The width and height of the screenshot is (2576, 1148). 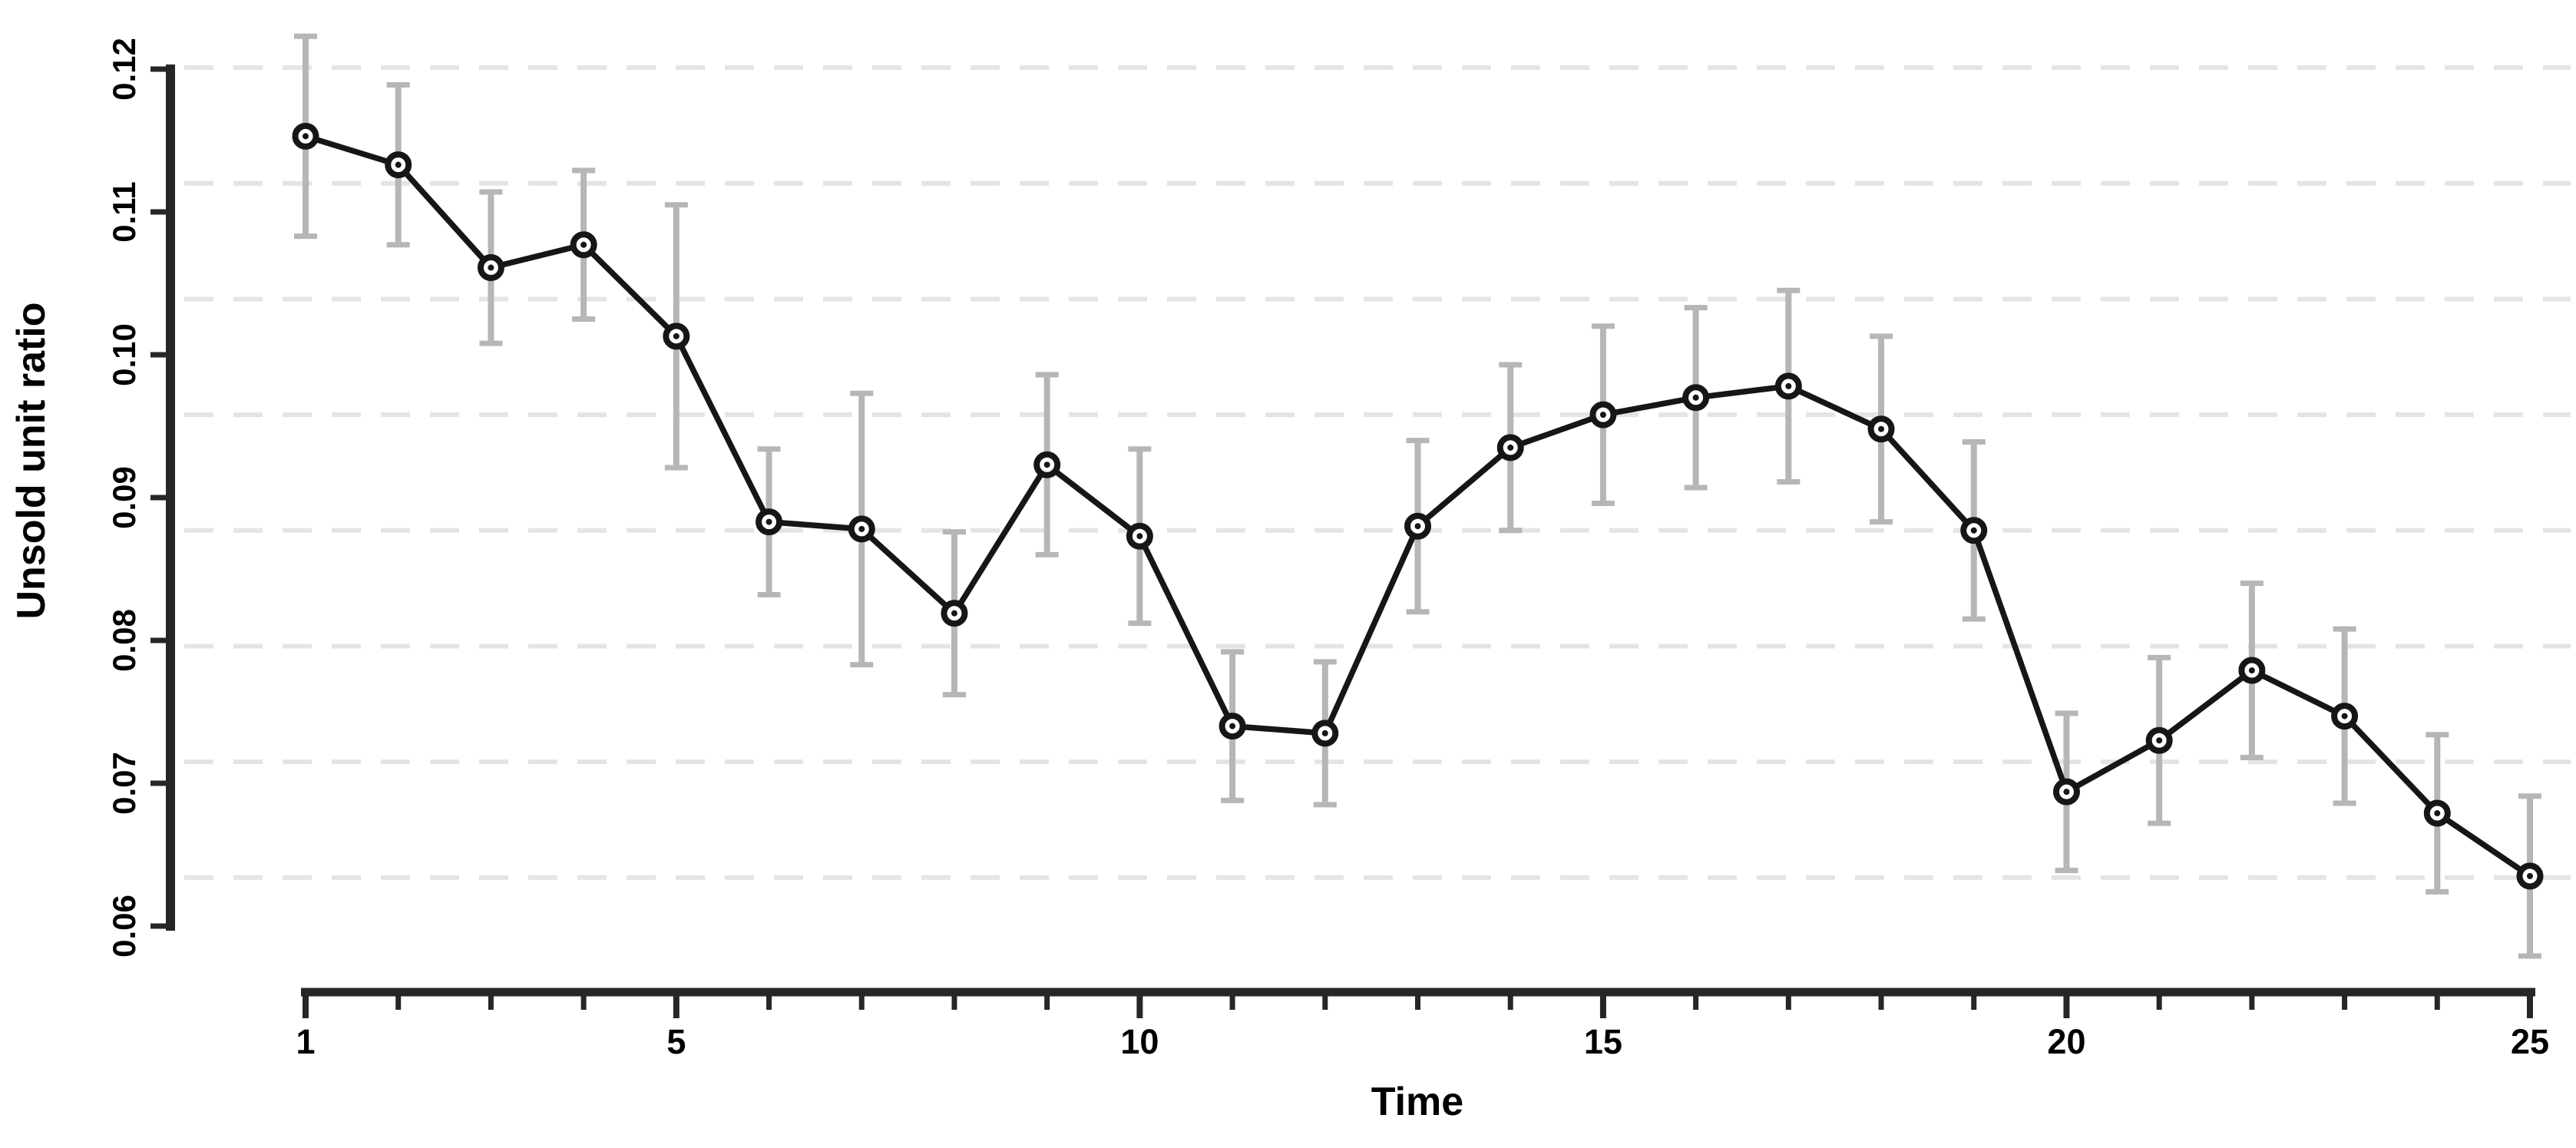 What do you see at coordinates (1417, 1102) in the screenshot?
I see `x-axis-title: Time` at bounding box center [1417, 1102].